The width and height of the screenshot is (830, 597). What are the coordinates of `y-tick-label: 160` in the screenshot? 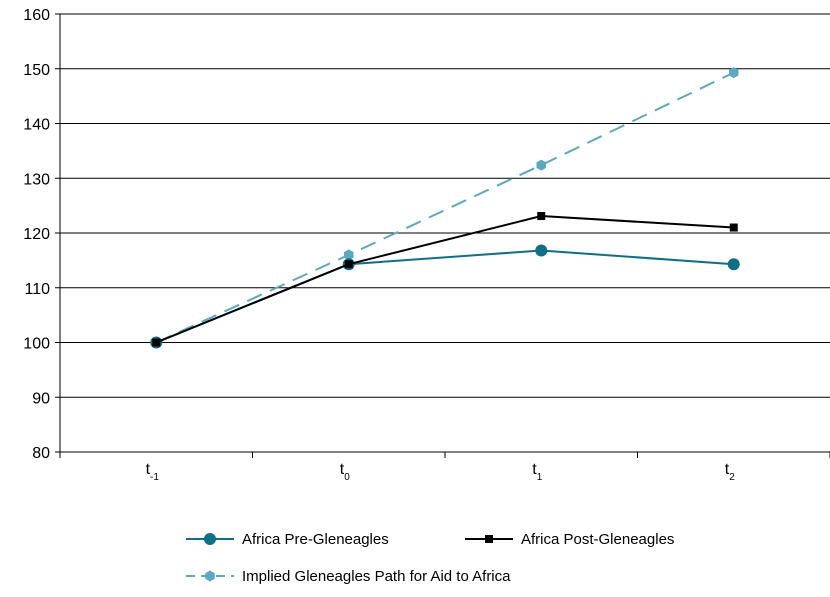 It's located at (36, 15).